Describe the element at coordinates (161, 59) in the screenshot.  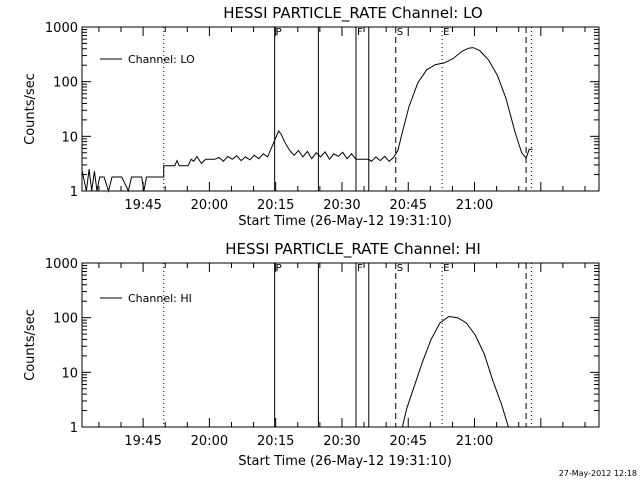
I see `legend-label-lo: Channel: LO` at that location.